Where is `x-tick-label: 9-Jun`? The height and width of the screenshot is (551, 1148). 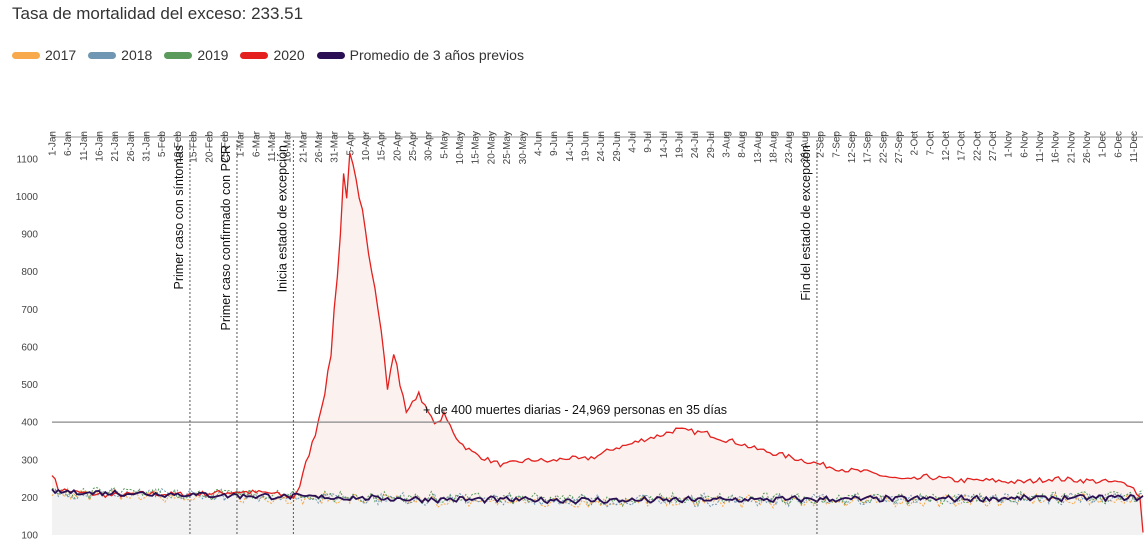 x-tick-label: 9-Jun is located at coordinates (554, 143).